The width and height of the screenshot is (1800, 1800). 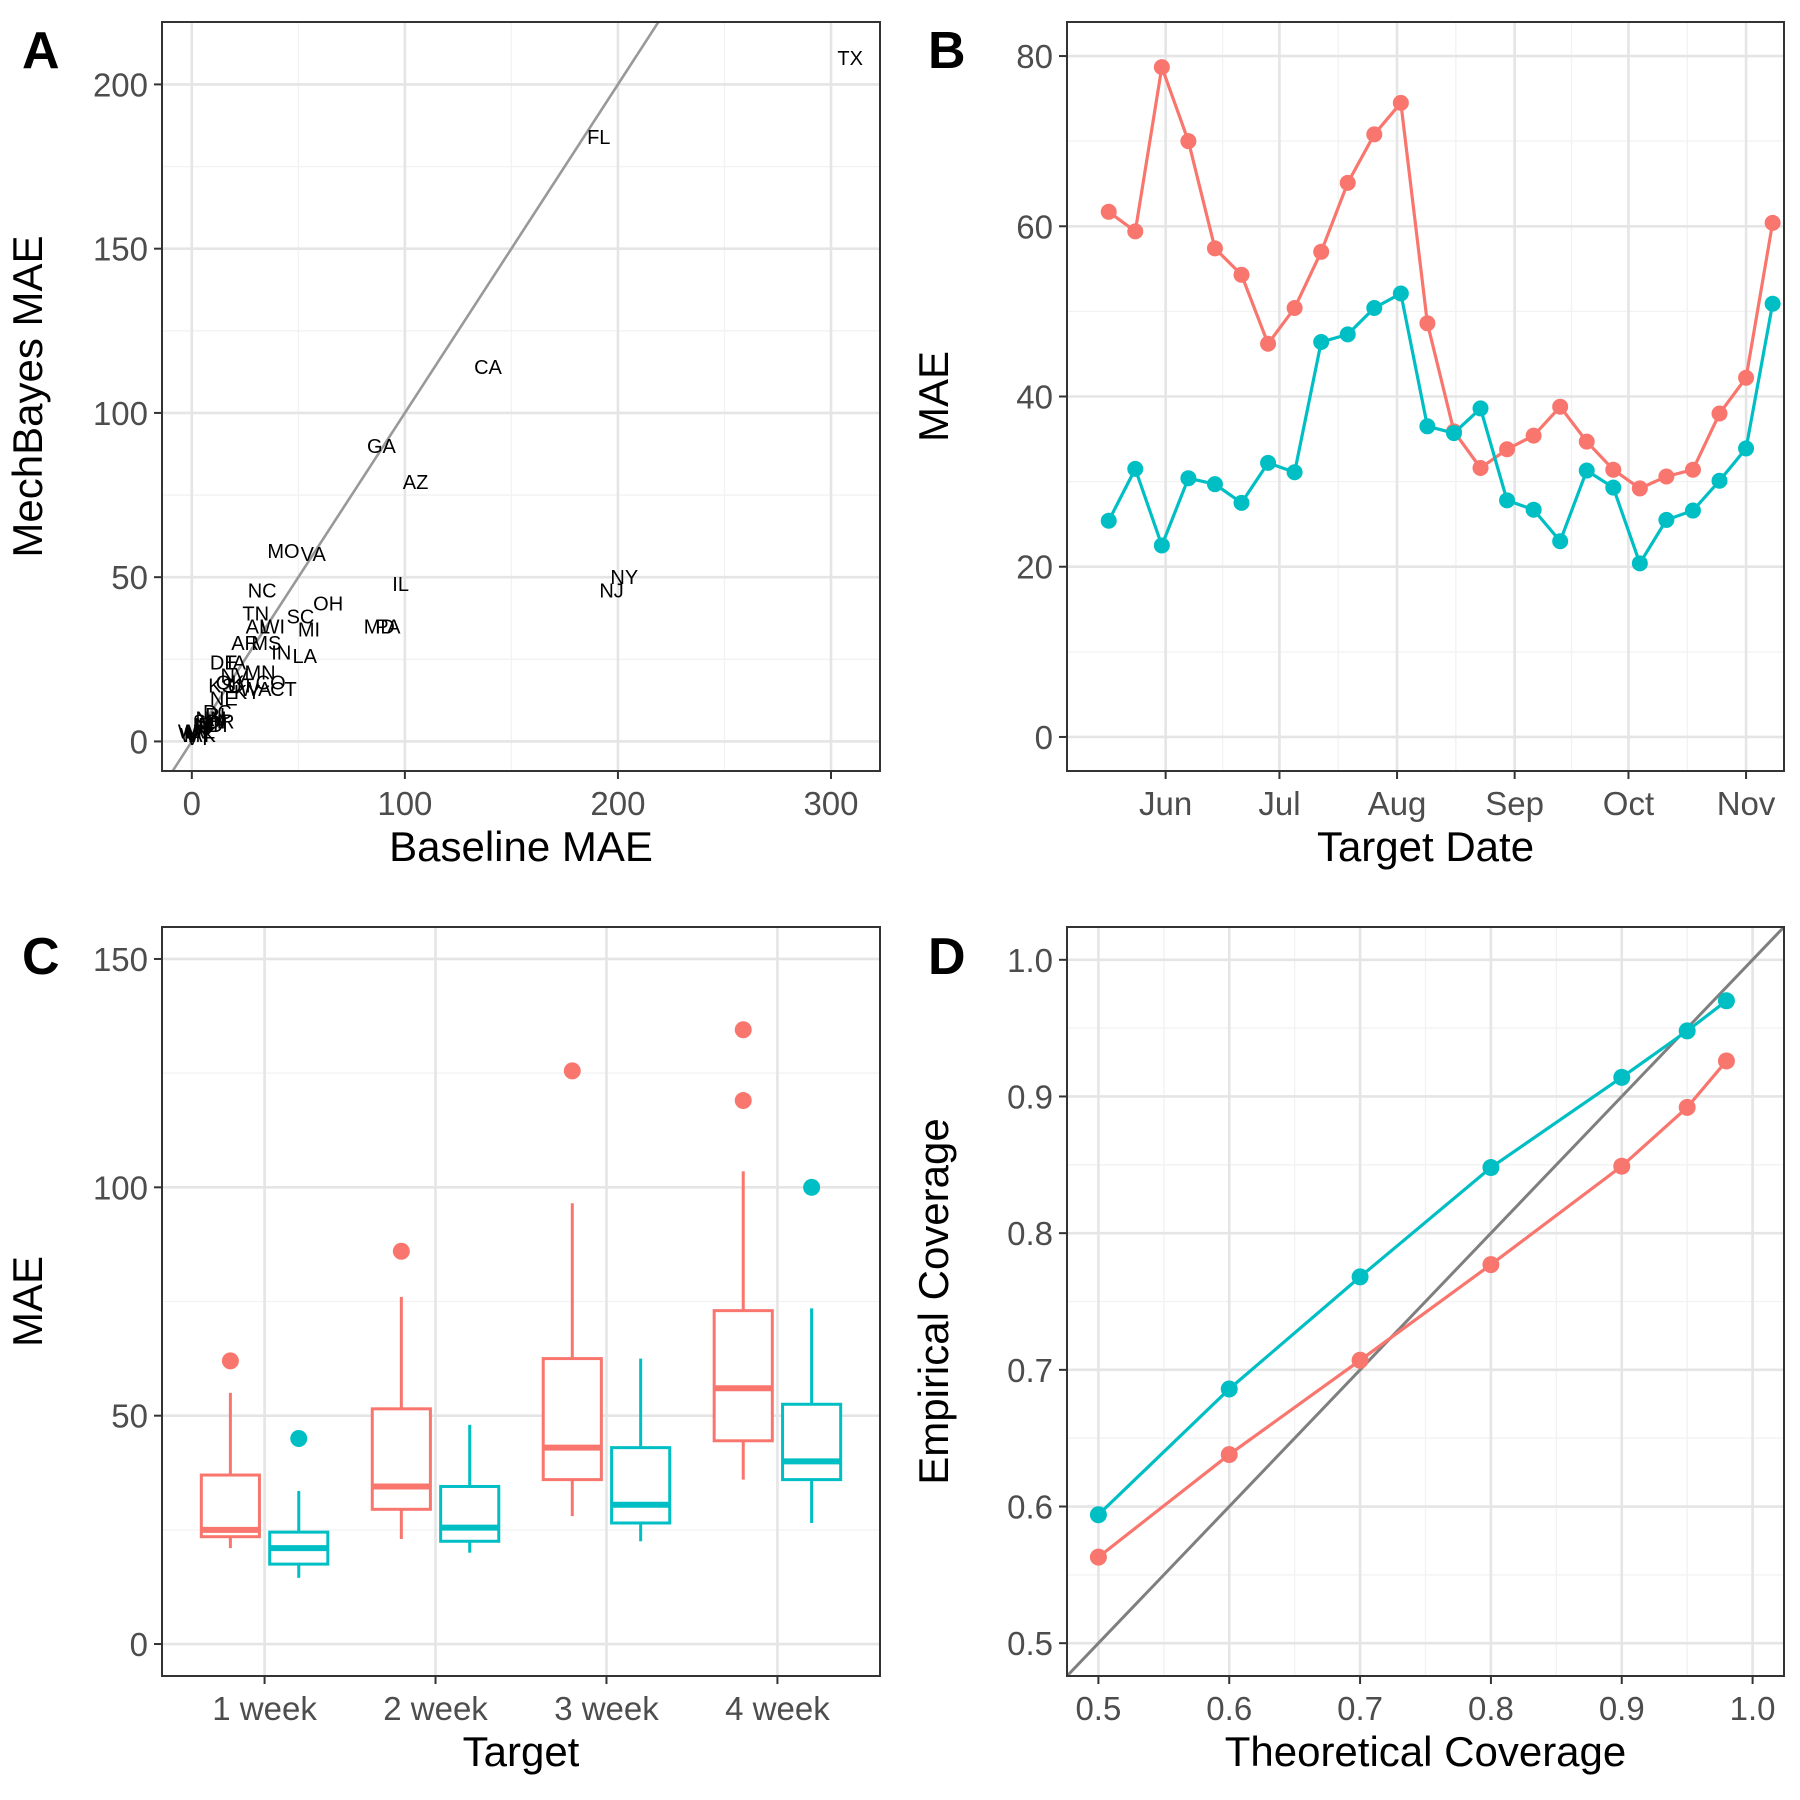 What do you see at coordinates (388, 627) in the screenshot?
I see `point-label: PA` at bounding box center [388, 627].